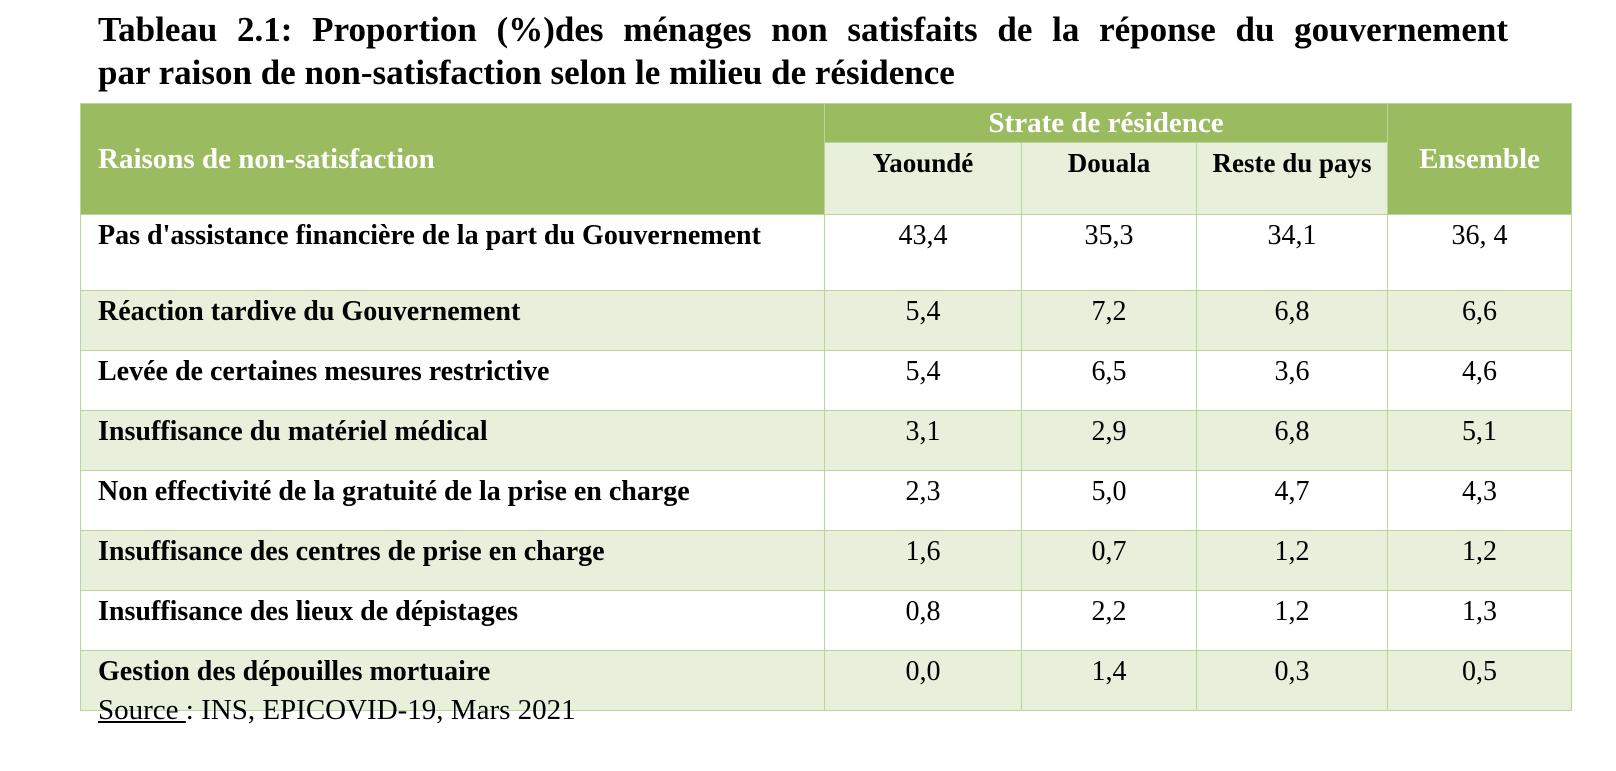 The width and height of the screenshot is (1616, 771). What do you see at coordinates (1109, 252) in the screenshot?
I see `cell-douala: 35,3` at bounding box center [1109, 252].